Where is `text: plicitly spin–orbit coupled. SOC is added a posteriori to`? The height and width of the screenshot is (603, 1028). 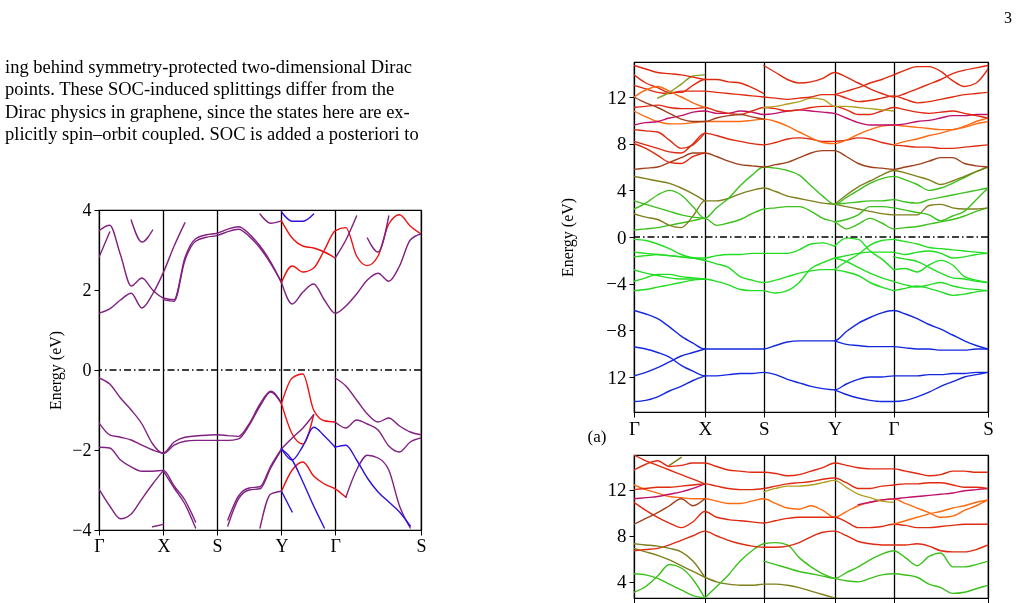 text: plicitly spin–orbit coupled. SOC is added a posteriori to is located at coordinates (212, 133).